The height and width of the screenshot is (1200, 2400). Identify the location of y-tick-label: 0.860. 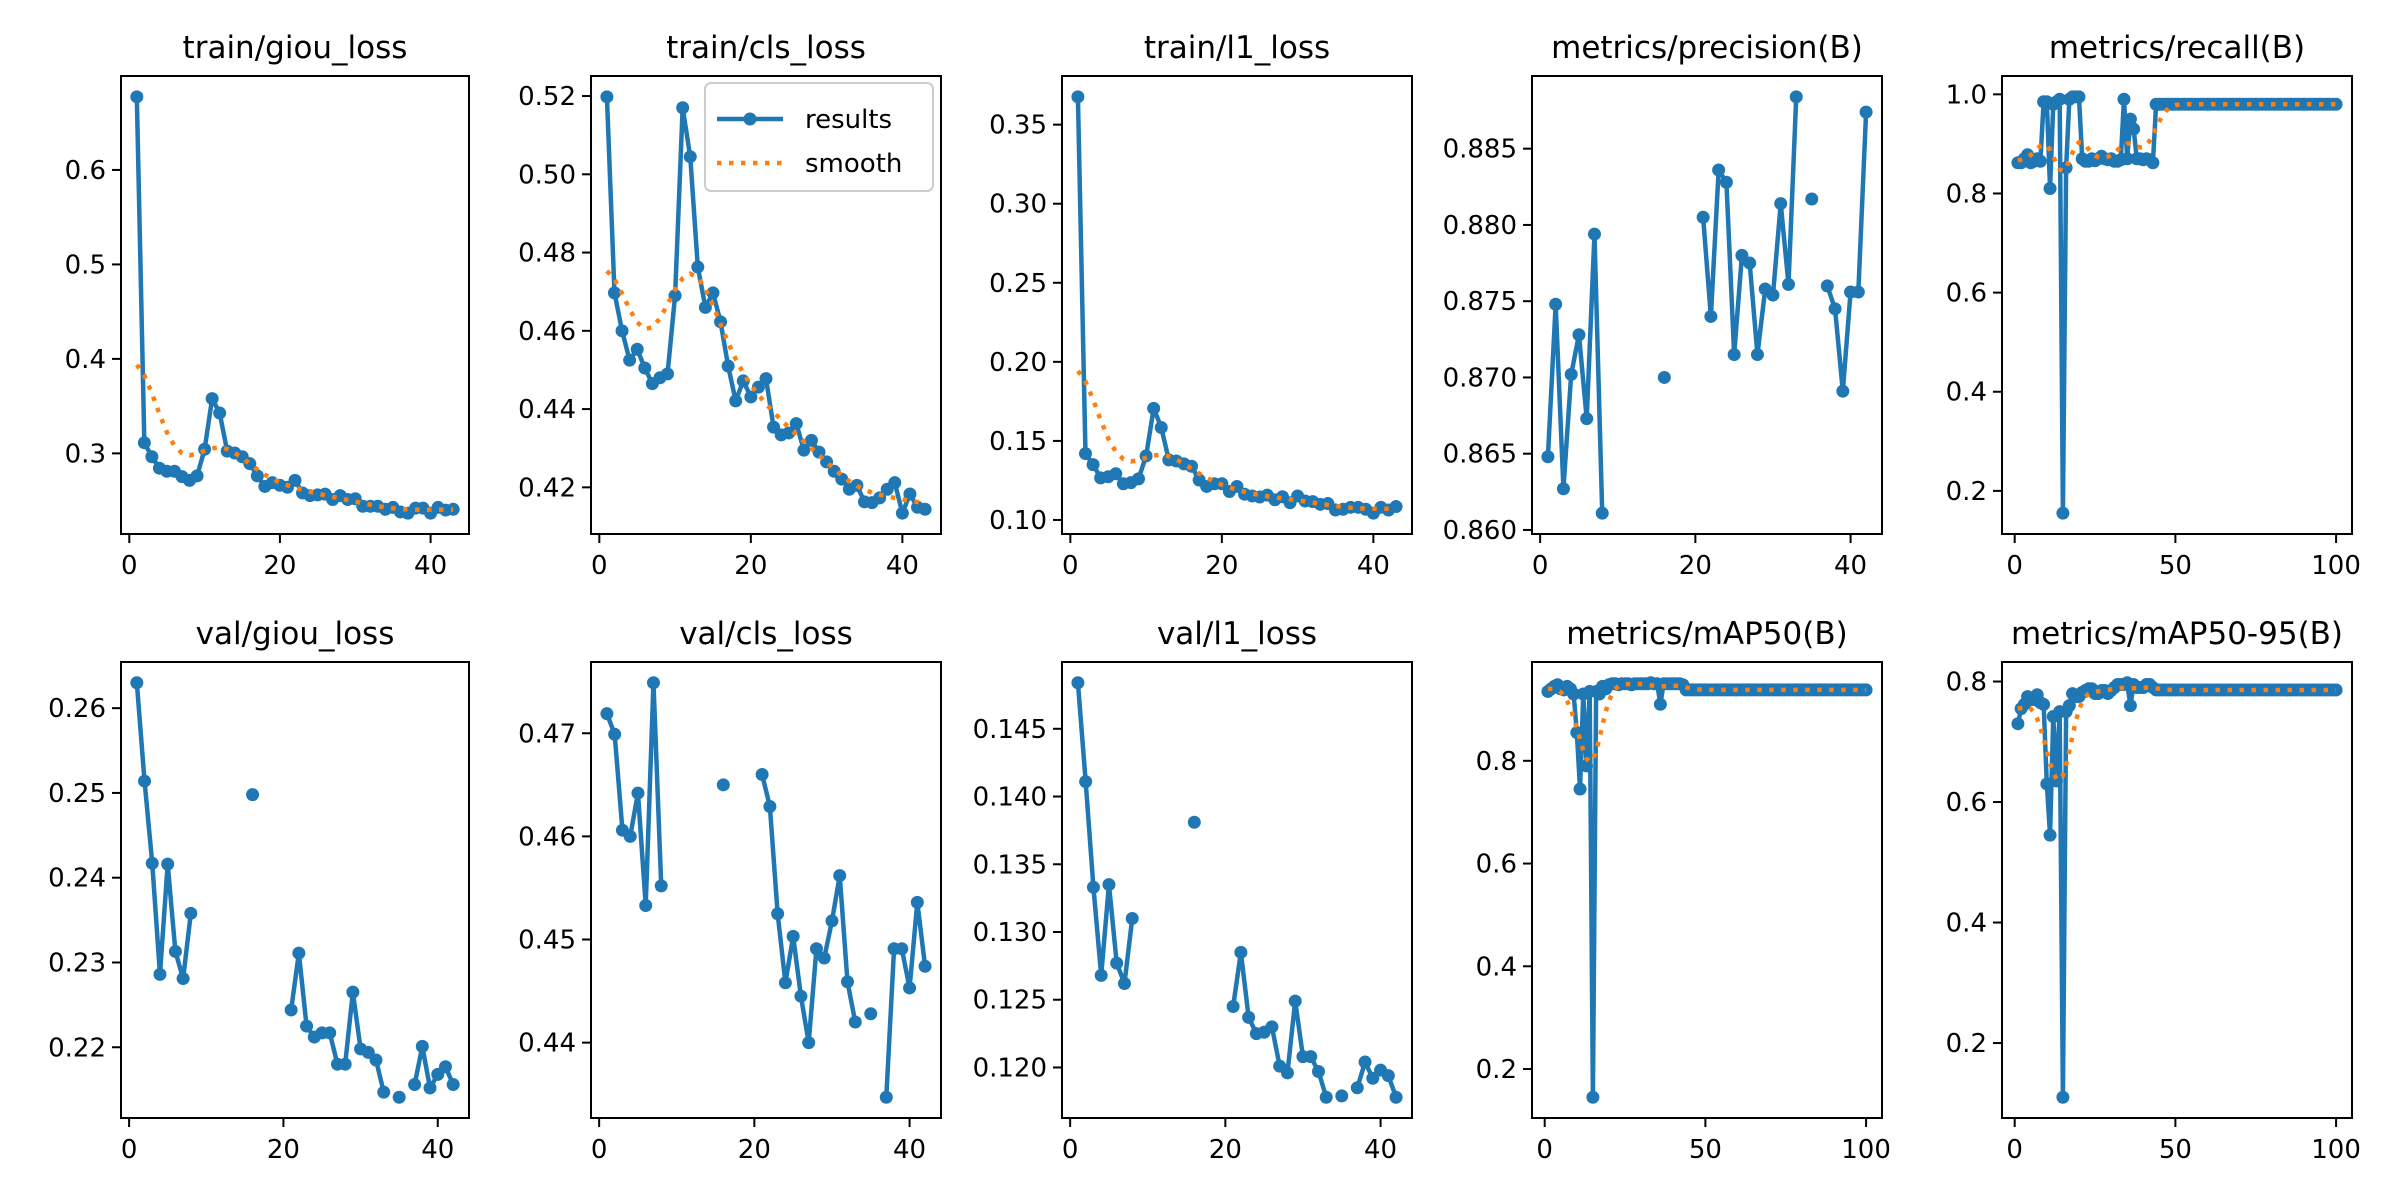
(1480, 531).